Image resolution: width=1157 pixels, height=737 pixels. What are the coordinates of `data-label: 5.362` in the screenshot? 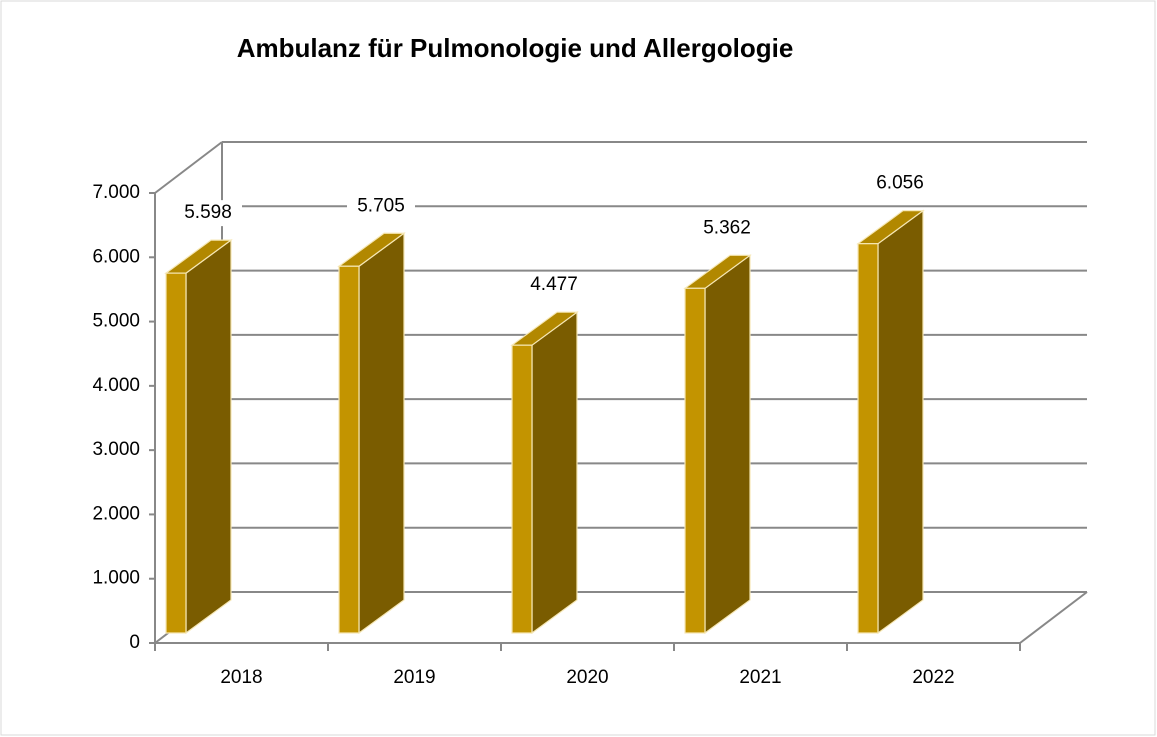 It's located at (727, 227).